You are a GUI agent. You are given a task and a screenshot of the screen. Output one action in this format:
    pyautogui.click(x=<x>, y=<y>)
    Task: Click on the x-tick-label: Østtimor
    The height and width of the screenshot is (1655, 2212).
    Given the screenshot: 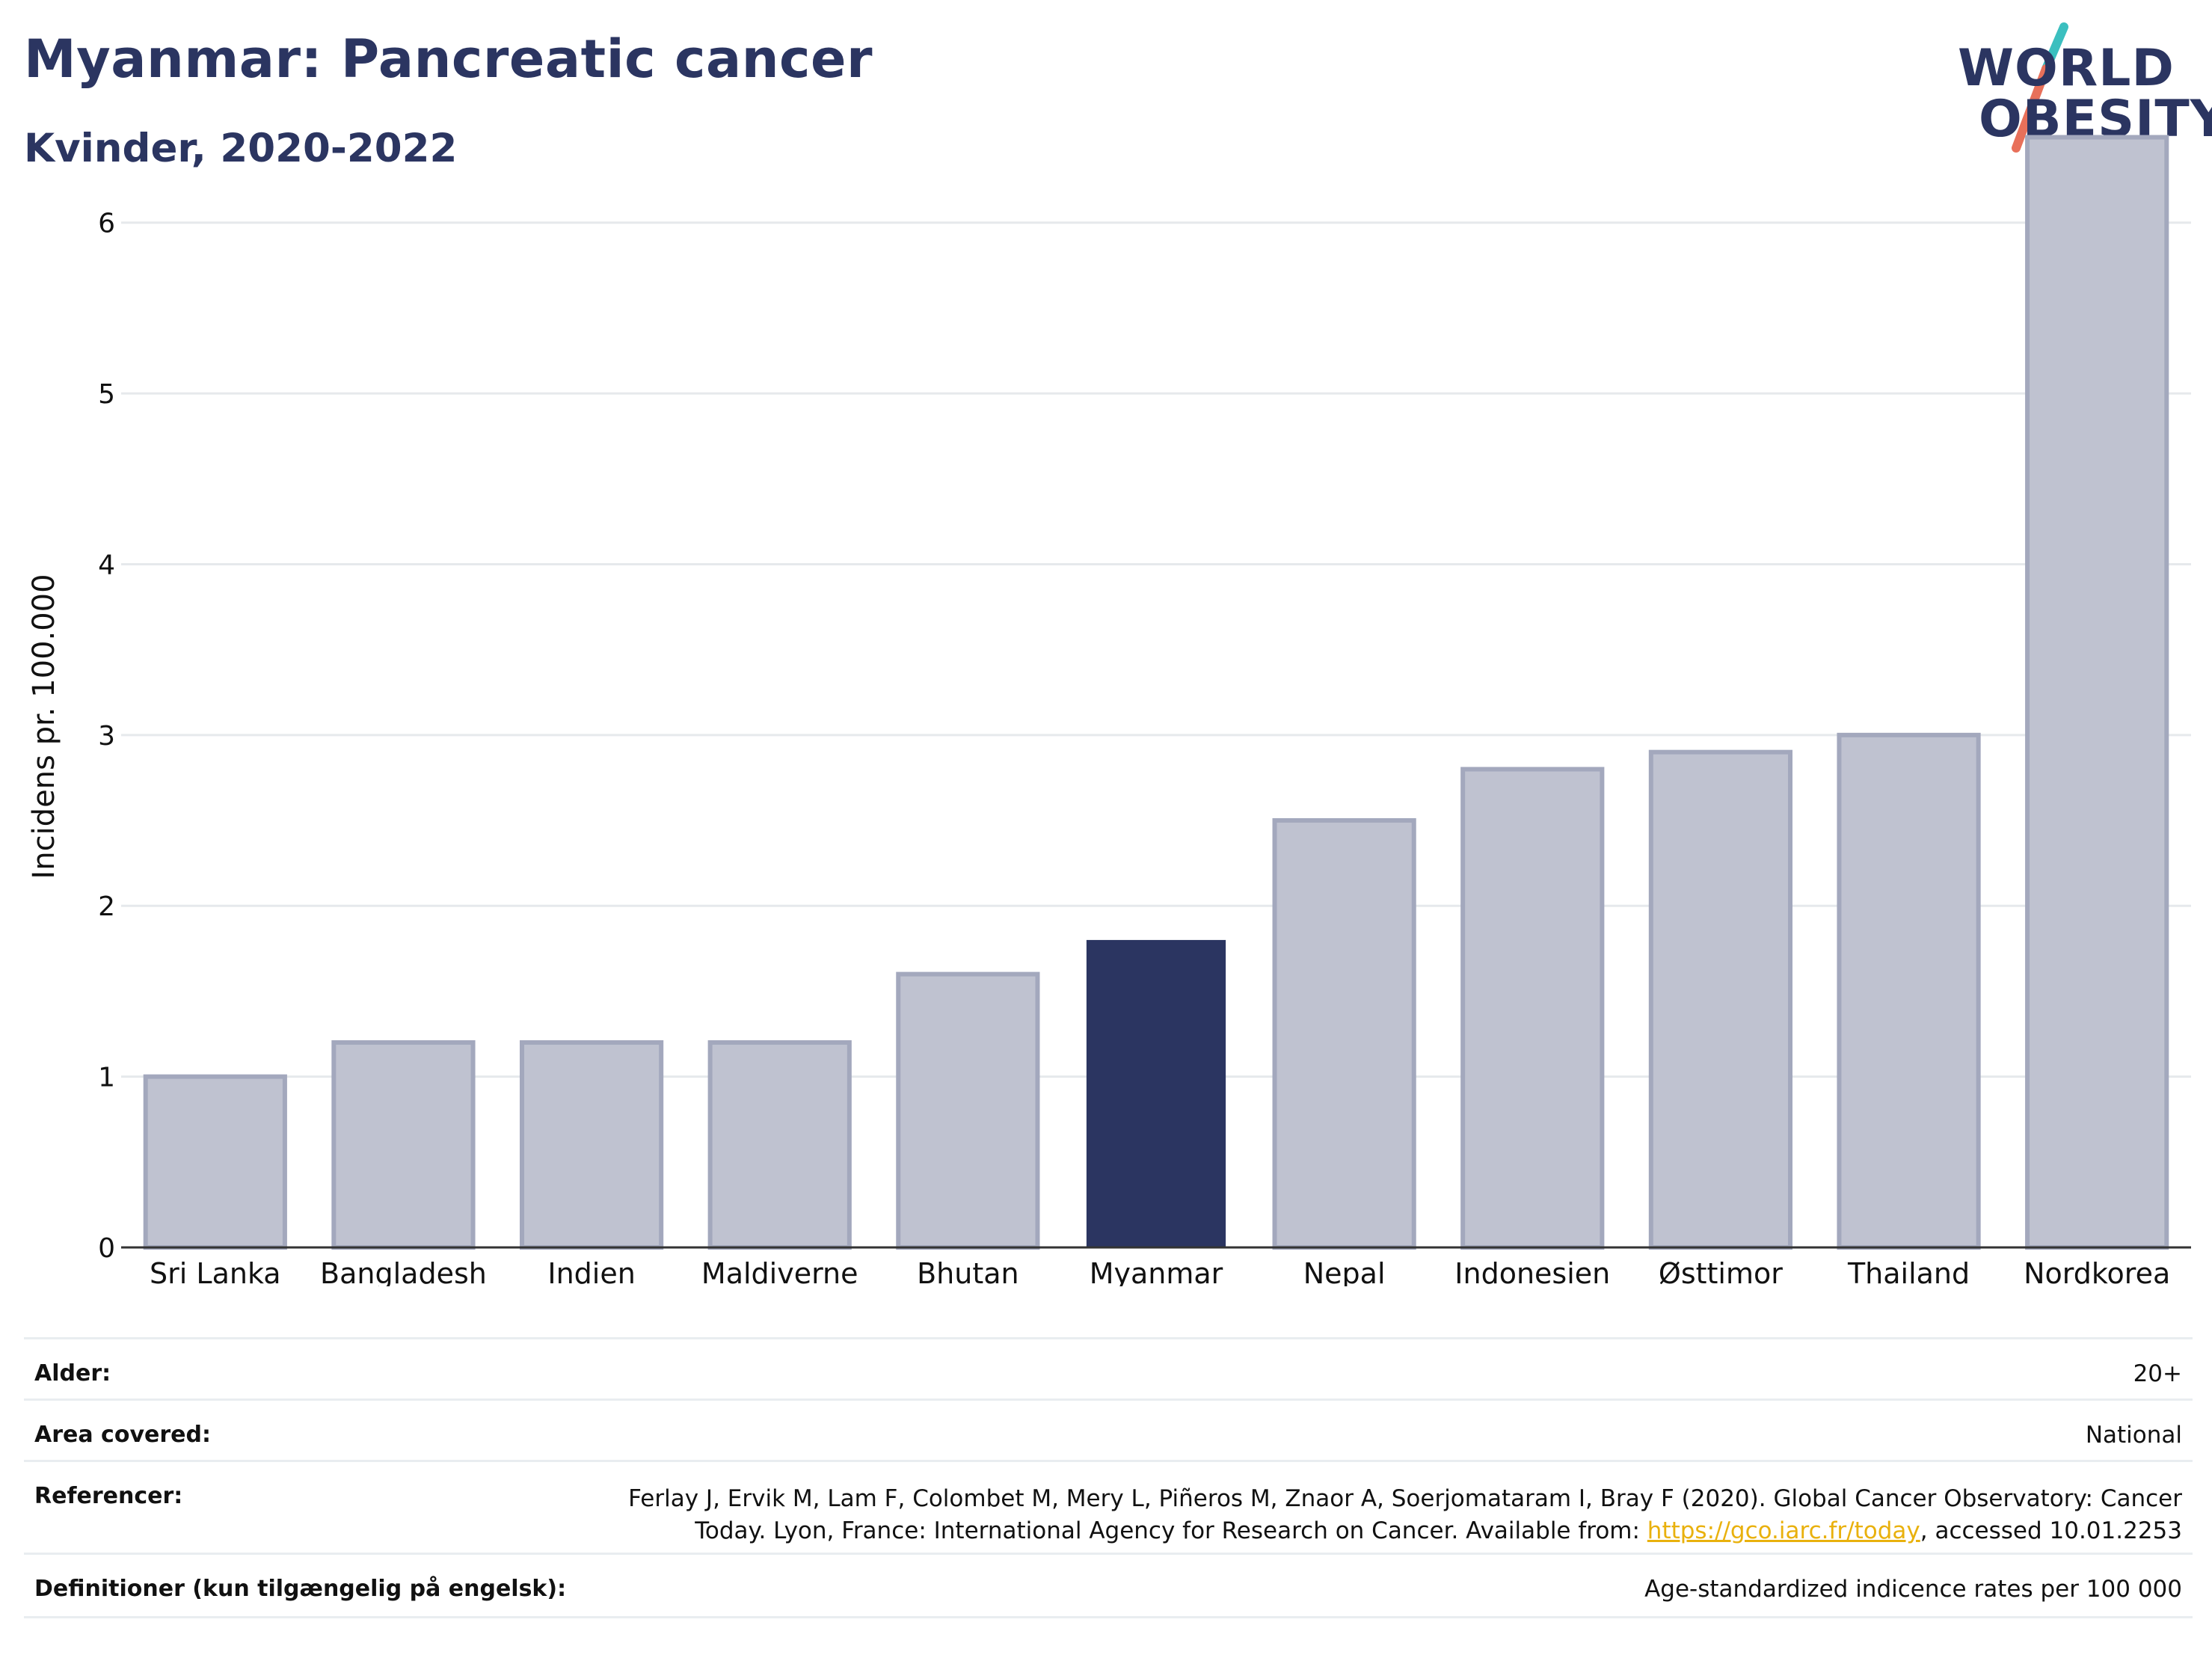 What is the action you would take?
    pyautogui.click(x=1721, y=1271)
    